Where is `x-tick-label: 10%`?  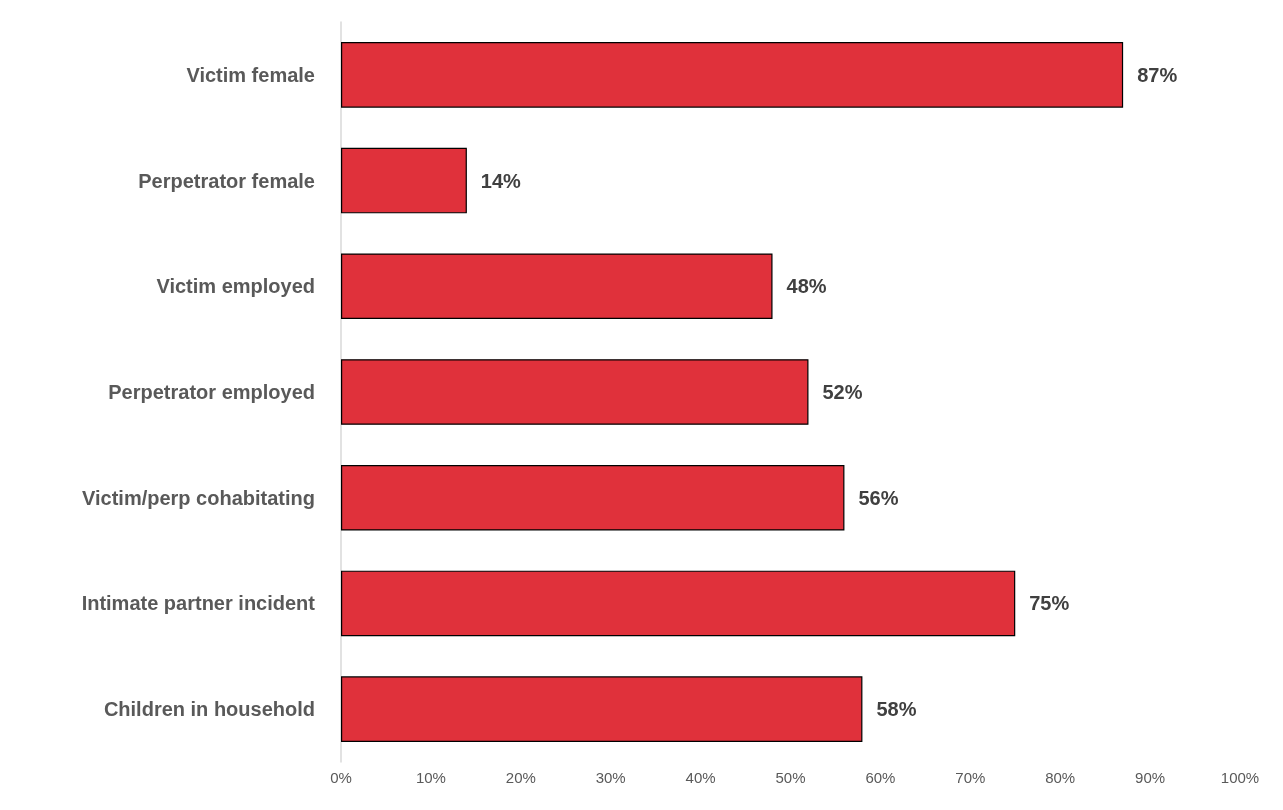 x-tick-label: 10% is located at coordinates (430, 777).